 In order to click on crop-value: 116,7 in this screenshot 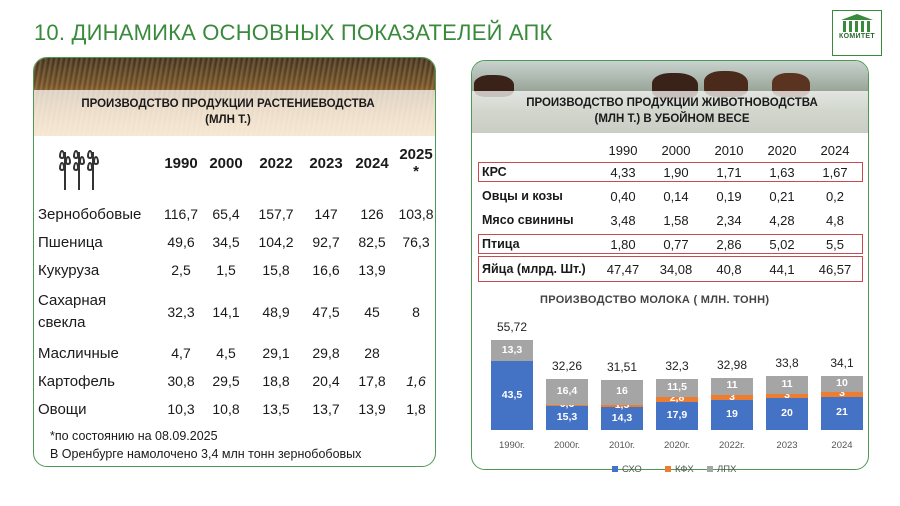, I will do `click(181, 214)`.